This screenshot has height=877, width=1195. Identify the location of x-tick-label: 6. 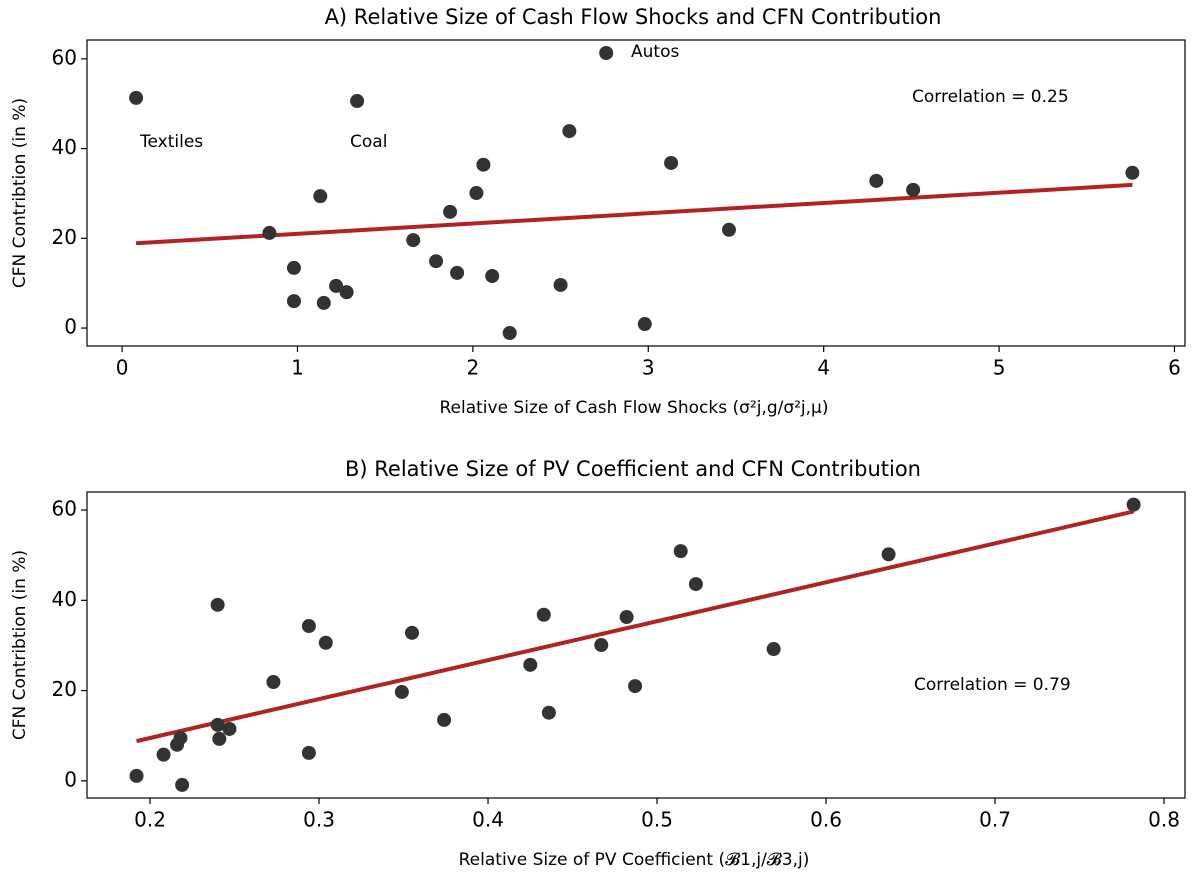
(1174, 368).